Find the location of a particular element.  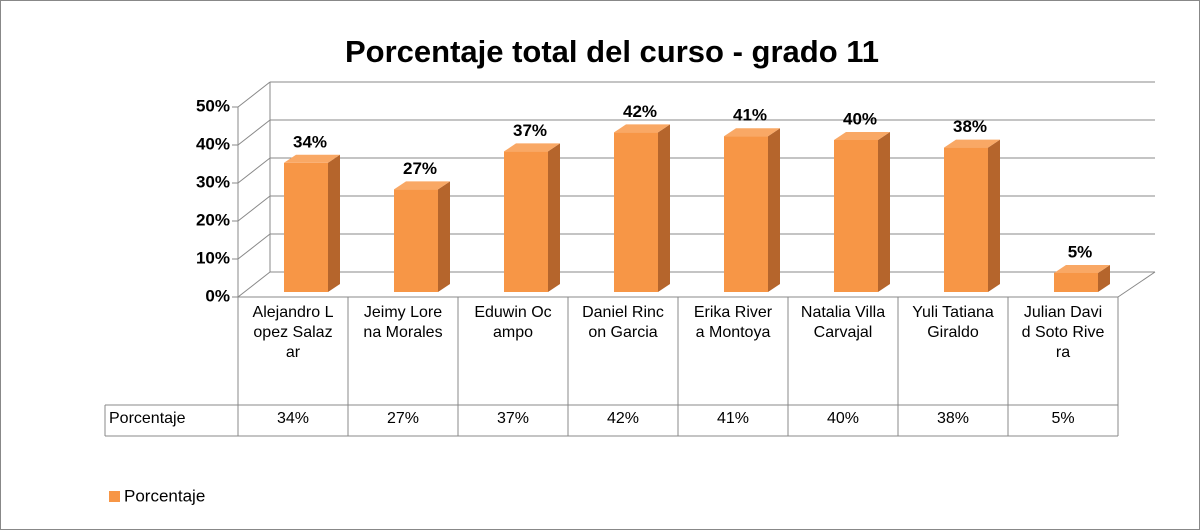

x-tick-label: Alejandro Lopez Salazar is located at coordinates (293, 332).